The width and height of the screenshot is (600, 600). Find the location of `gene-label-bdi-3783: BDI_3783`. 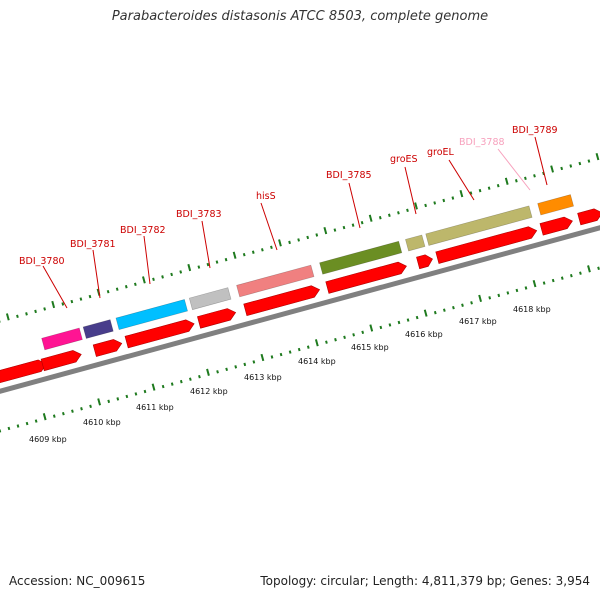

gene-label-bdi-3783: BDI_3783 is located at coordinates (199, 214).